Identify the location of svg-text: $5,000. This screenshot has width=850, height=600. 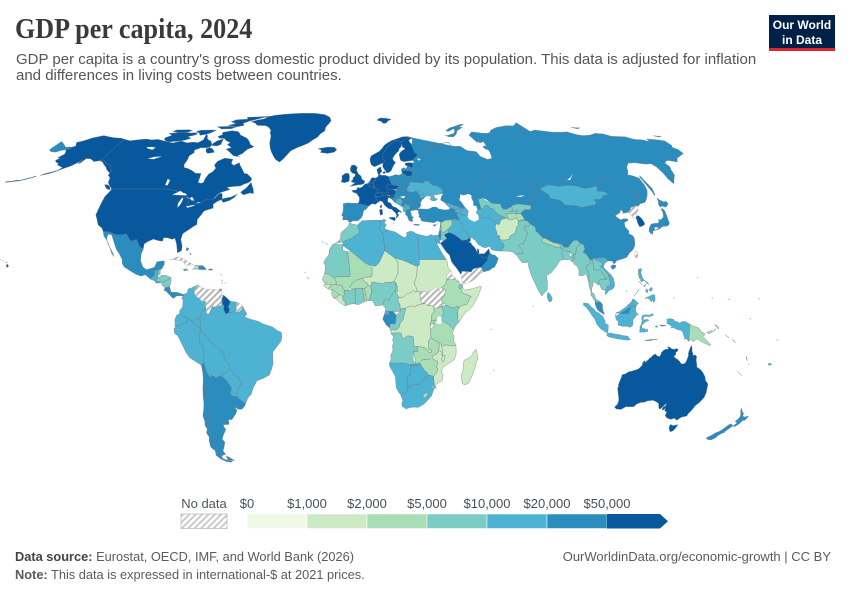
(427, 503).